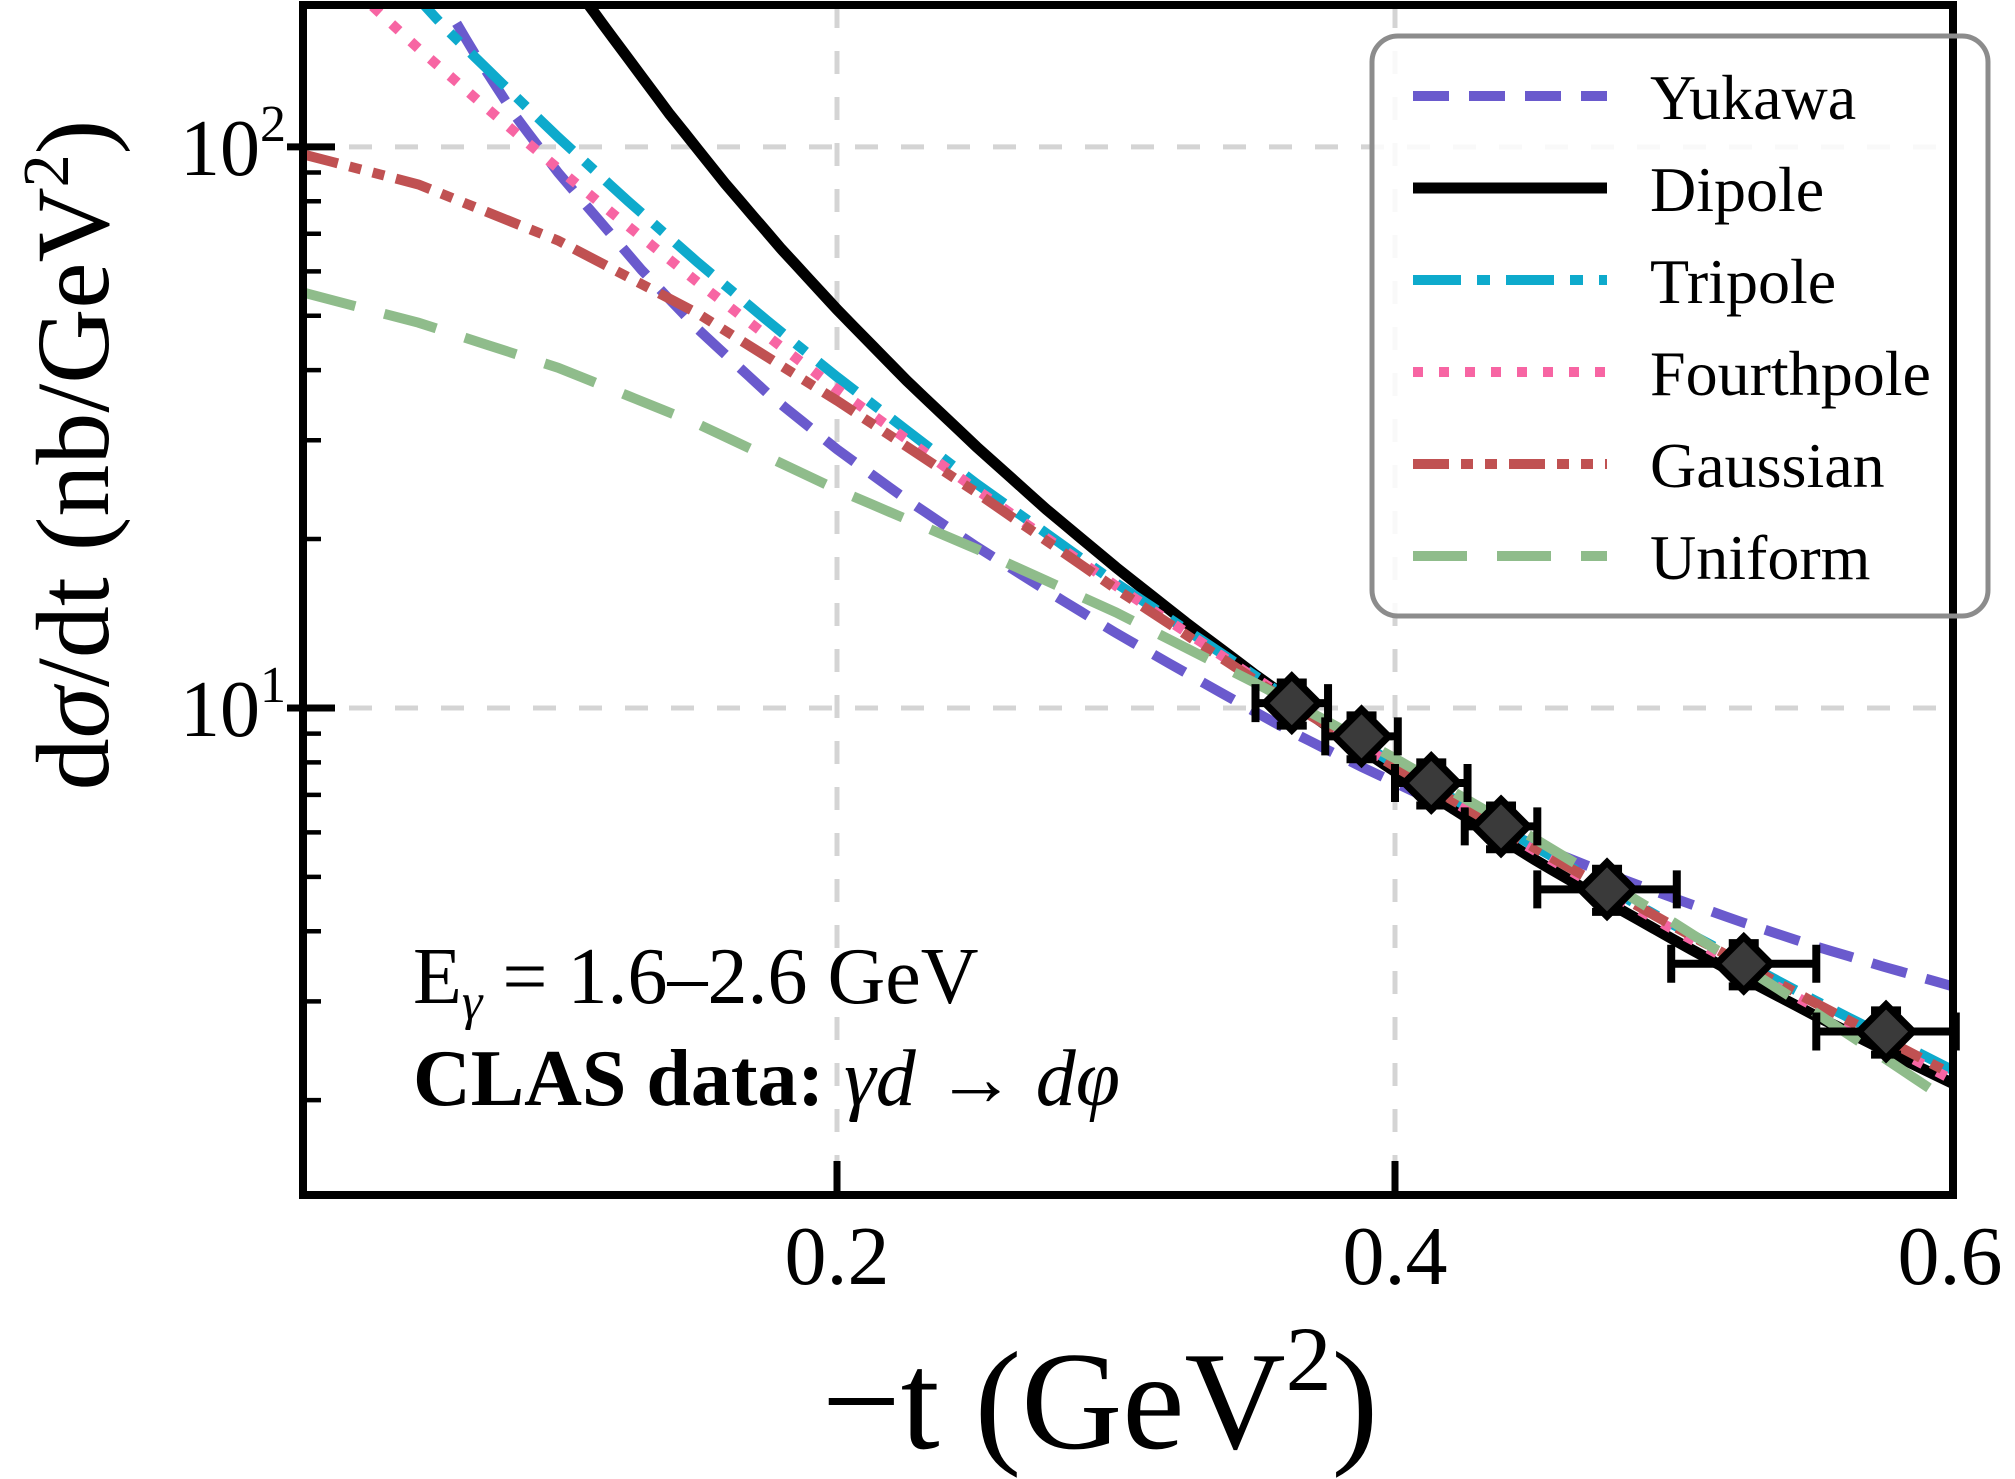 The image size is (2015, 1479). What do you see at coordinates (1510, 326) in the screenshot?
I see `legend-swatches` at bounding box center [1510, 326].